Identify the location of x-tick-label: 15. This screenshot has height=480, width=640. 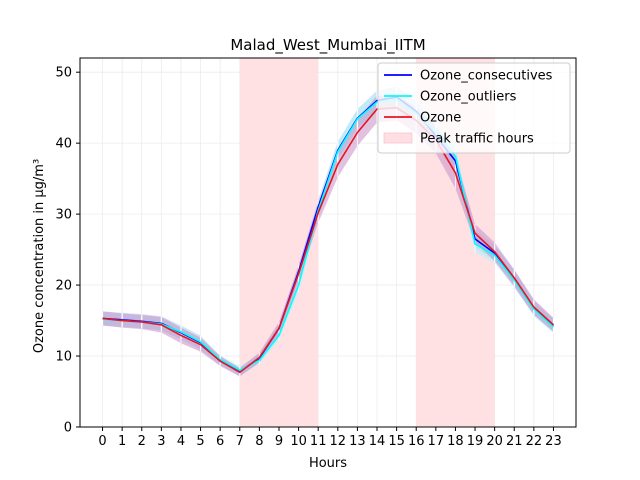
(396, 441).